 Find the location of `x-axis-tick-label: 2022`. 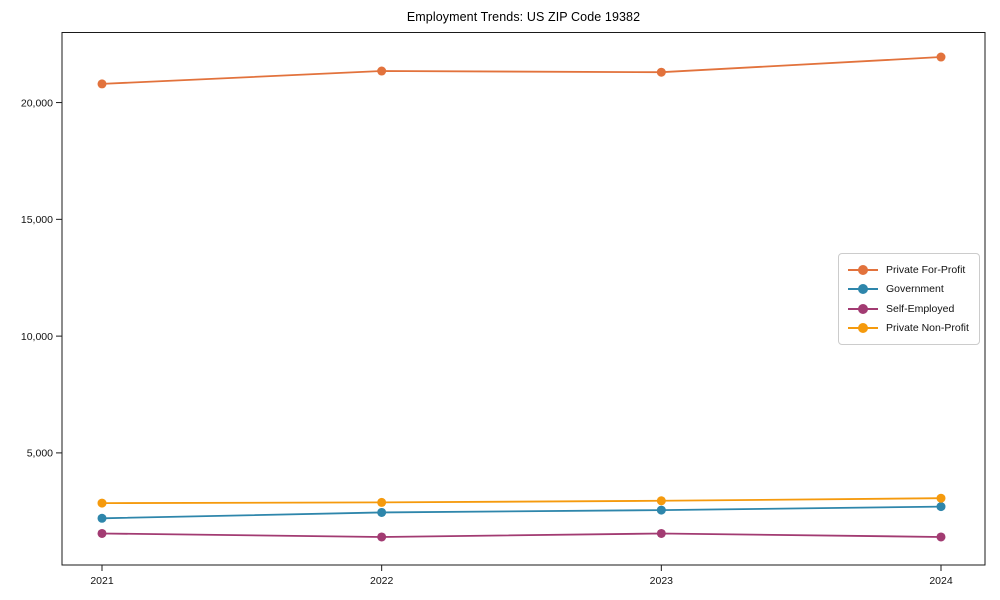

x-axis-tick-label: 2022 is located at coordinates (382, 581).